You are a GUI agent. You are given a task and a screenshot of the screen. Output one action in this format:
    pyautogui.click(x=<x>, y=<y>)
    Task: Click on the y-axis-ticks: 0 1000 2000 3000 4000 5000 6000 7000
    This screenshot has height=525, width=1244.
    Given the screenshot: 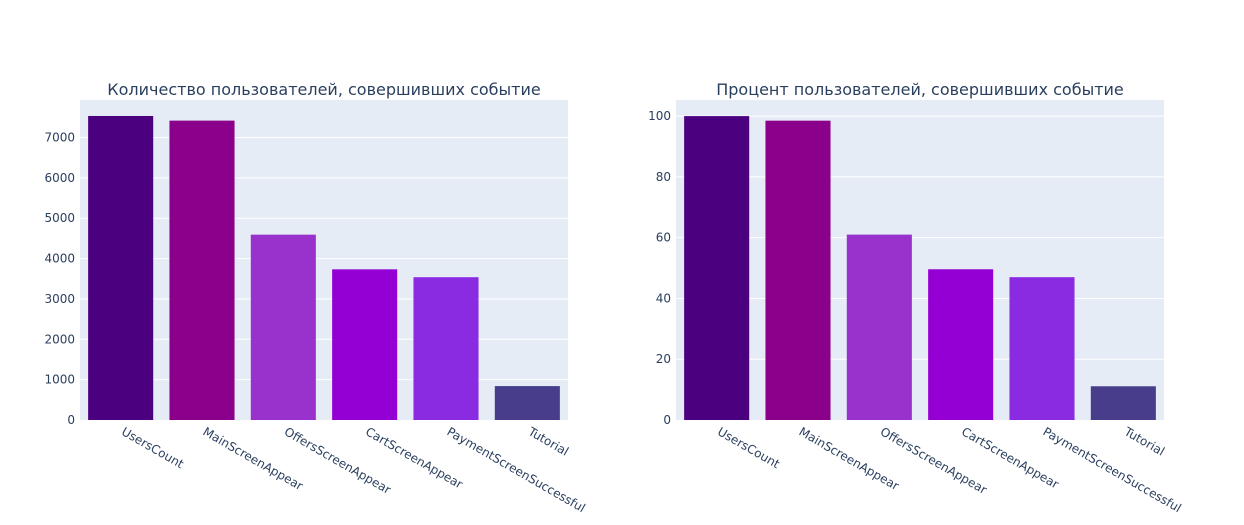 What is the action you would take?
    pyautogui.click(x=59, y=279)
    